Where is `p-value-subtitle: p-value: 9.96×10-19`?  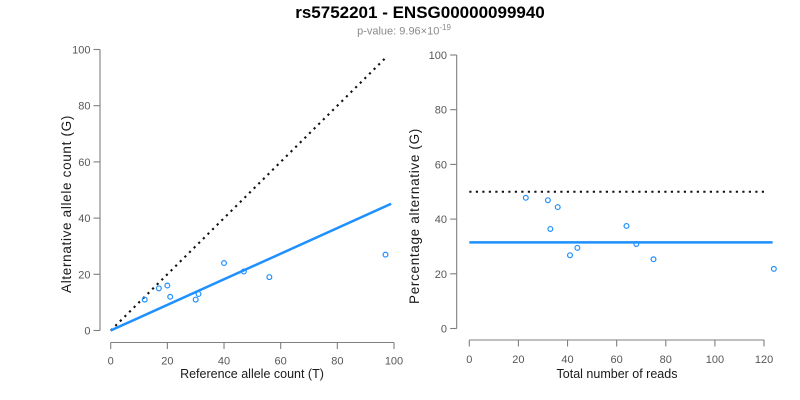 p-value-subtitle: p-value: 9.96×10-19 is located at coordinates (404, 30).